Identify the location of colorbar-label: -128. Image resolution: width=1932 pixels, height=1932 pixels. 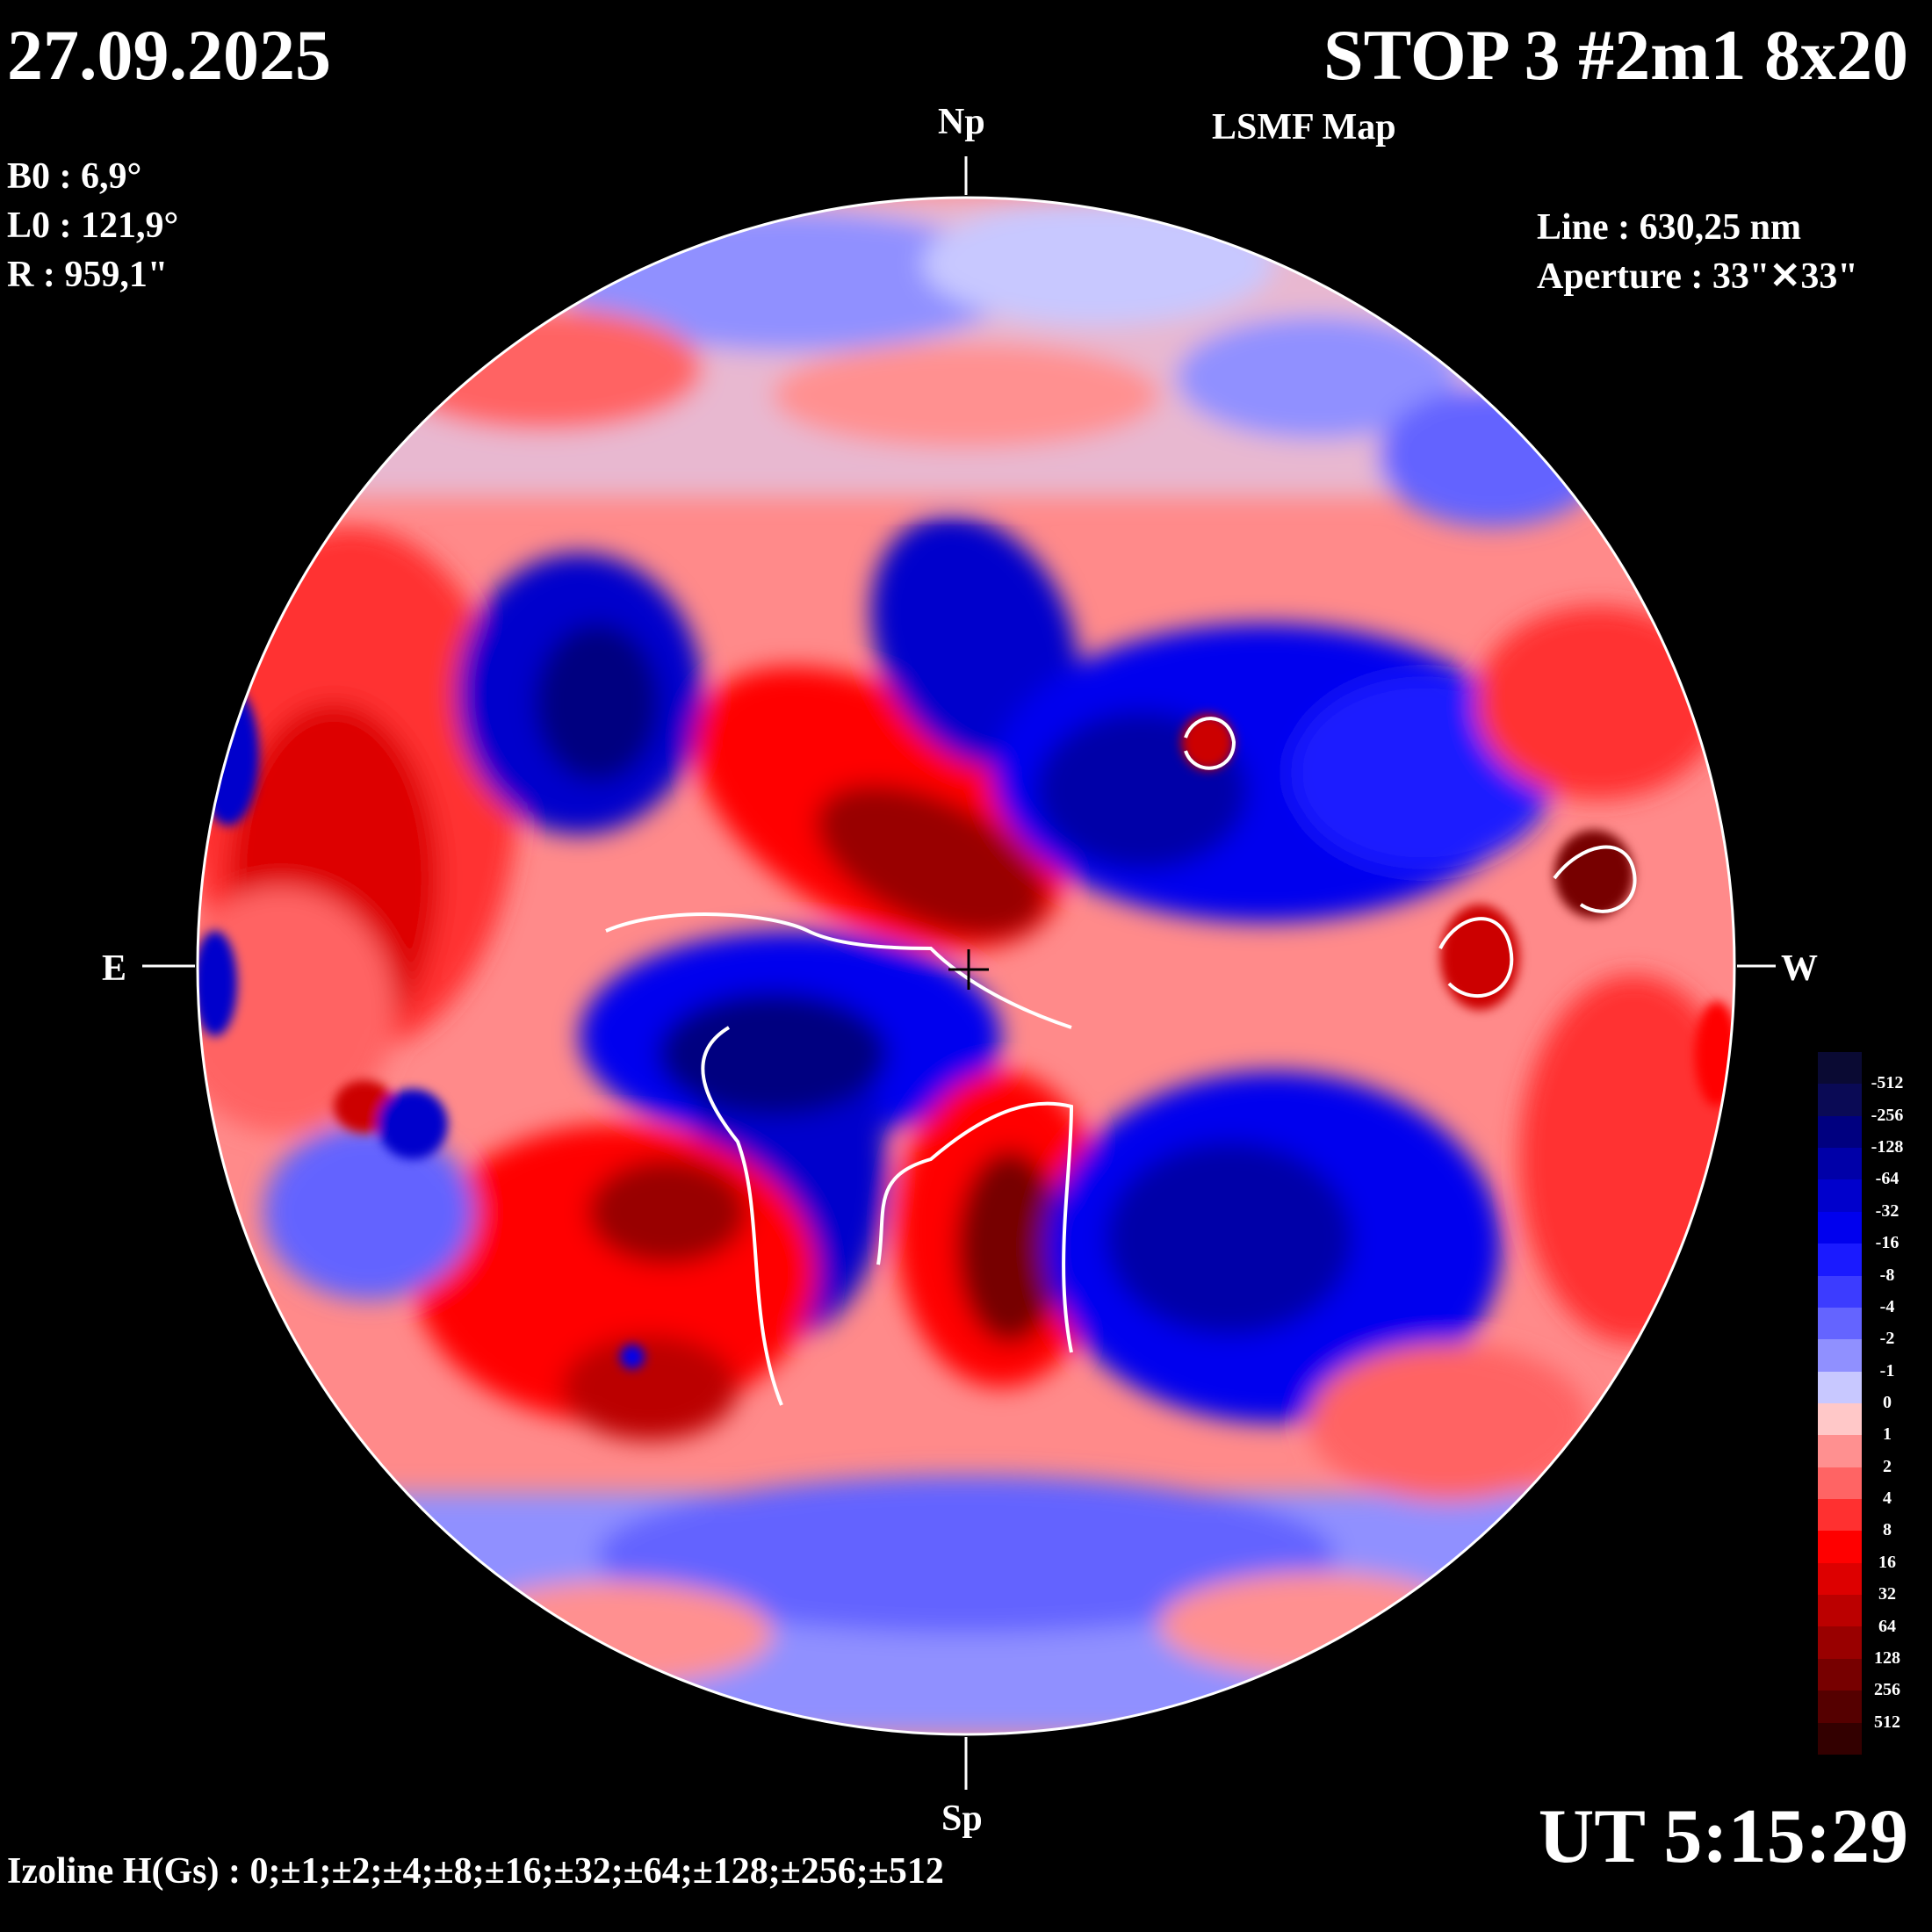
(1887, 1147).